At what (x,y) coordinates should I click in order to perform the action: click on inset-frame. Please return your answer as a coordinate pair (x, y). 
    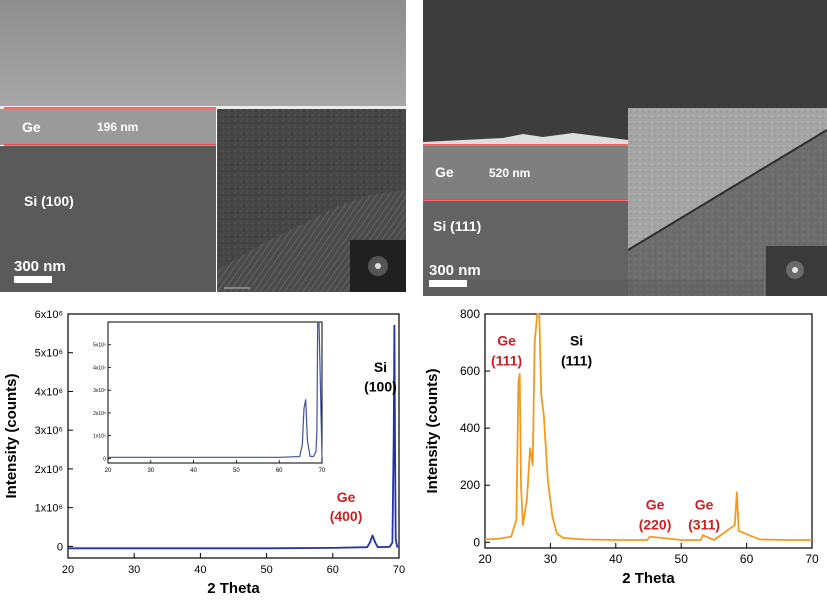
    Looking at the image, I should click on (215, 392).